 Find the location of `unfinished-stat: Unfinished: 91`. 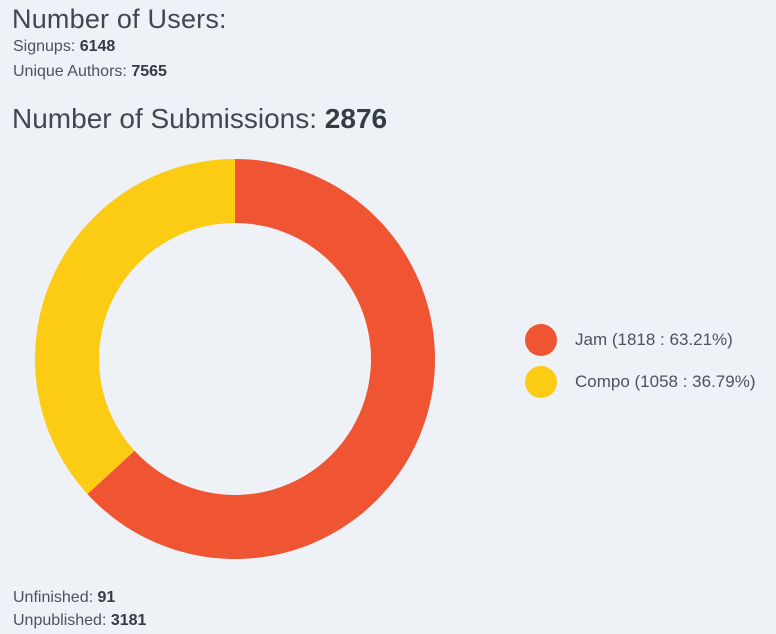

unfinished-stat: Unfinished: 91 is located at coordinates (64, 598).